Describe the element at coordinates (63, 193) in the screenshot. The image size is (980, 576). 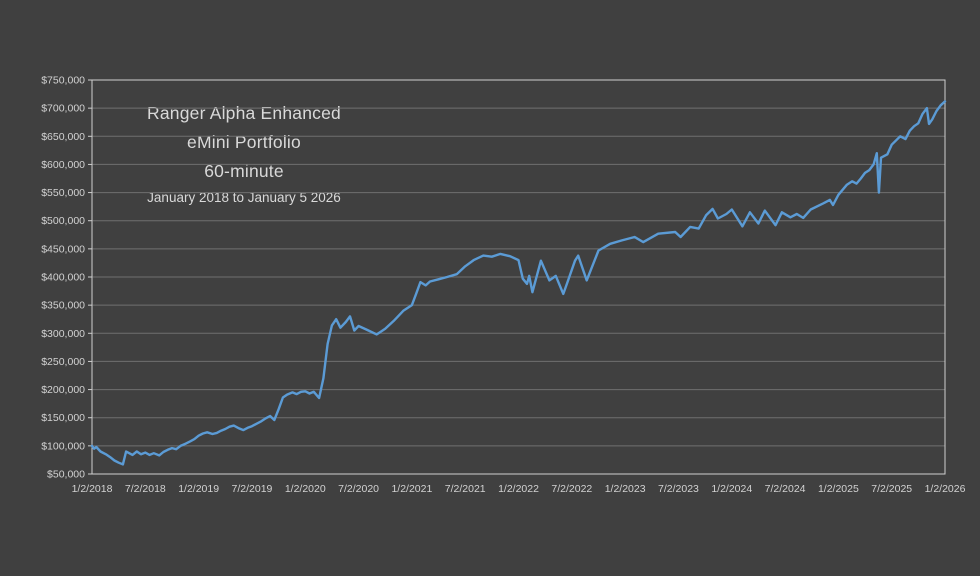
I see `y-axis-label: $550,000` at that location.